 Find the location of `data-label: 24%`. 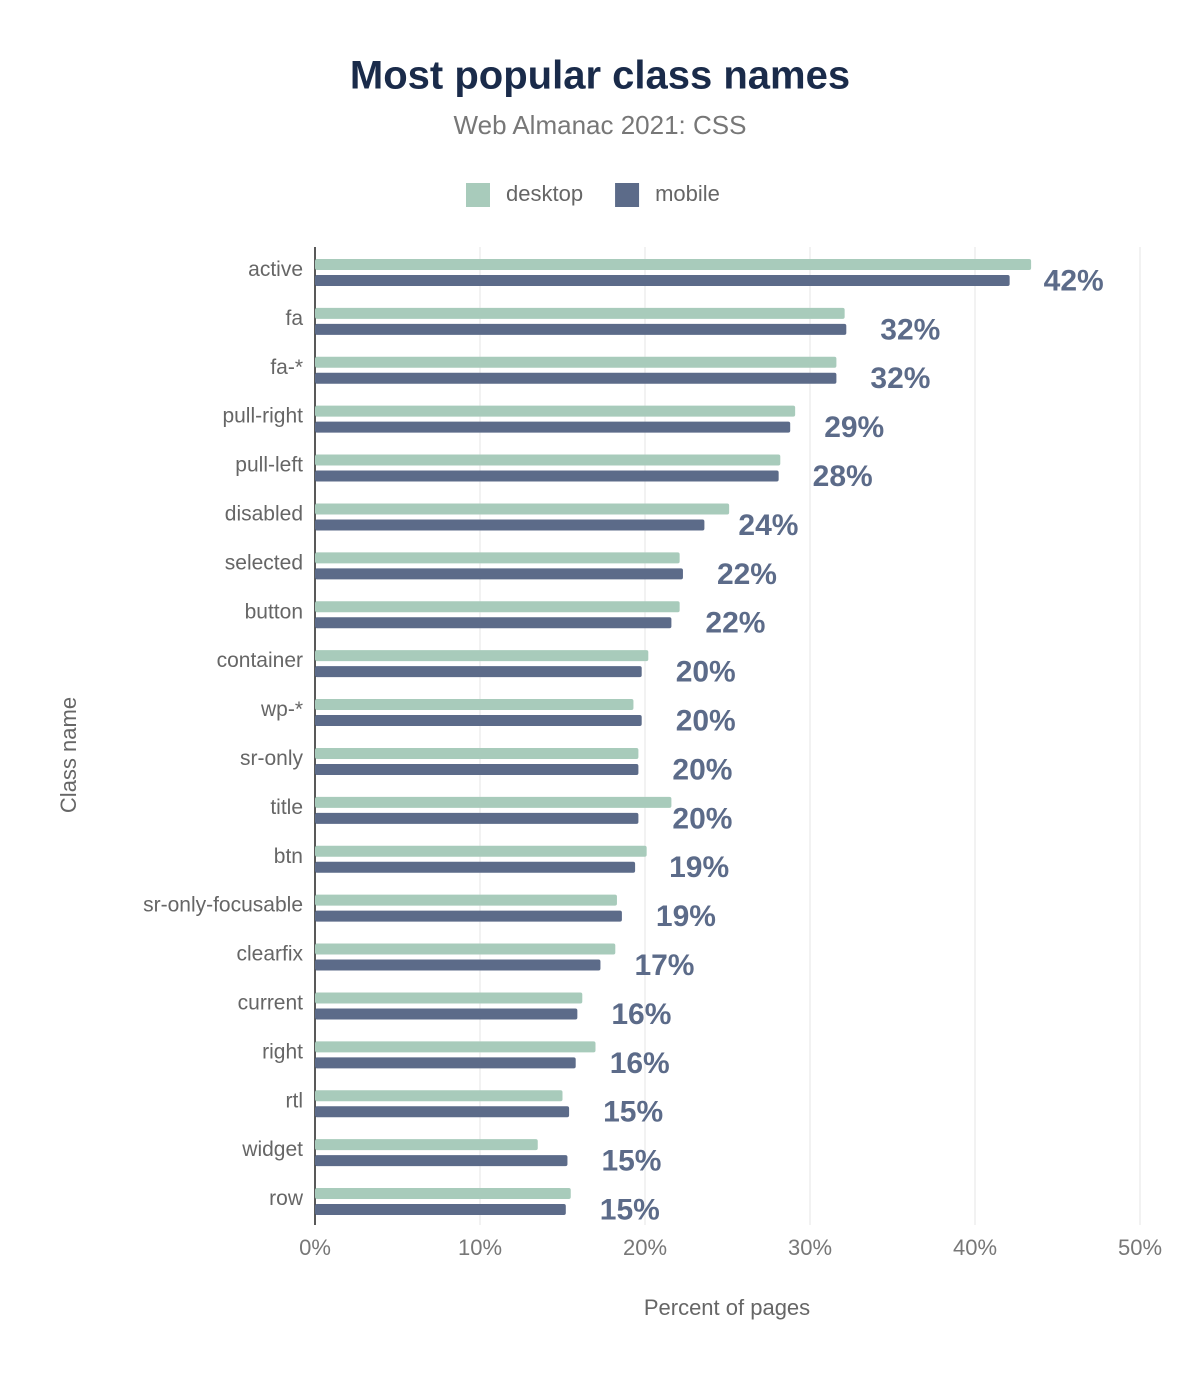

data-label: 24% is located at coordinates (768, 525).